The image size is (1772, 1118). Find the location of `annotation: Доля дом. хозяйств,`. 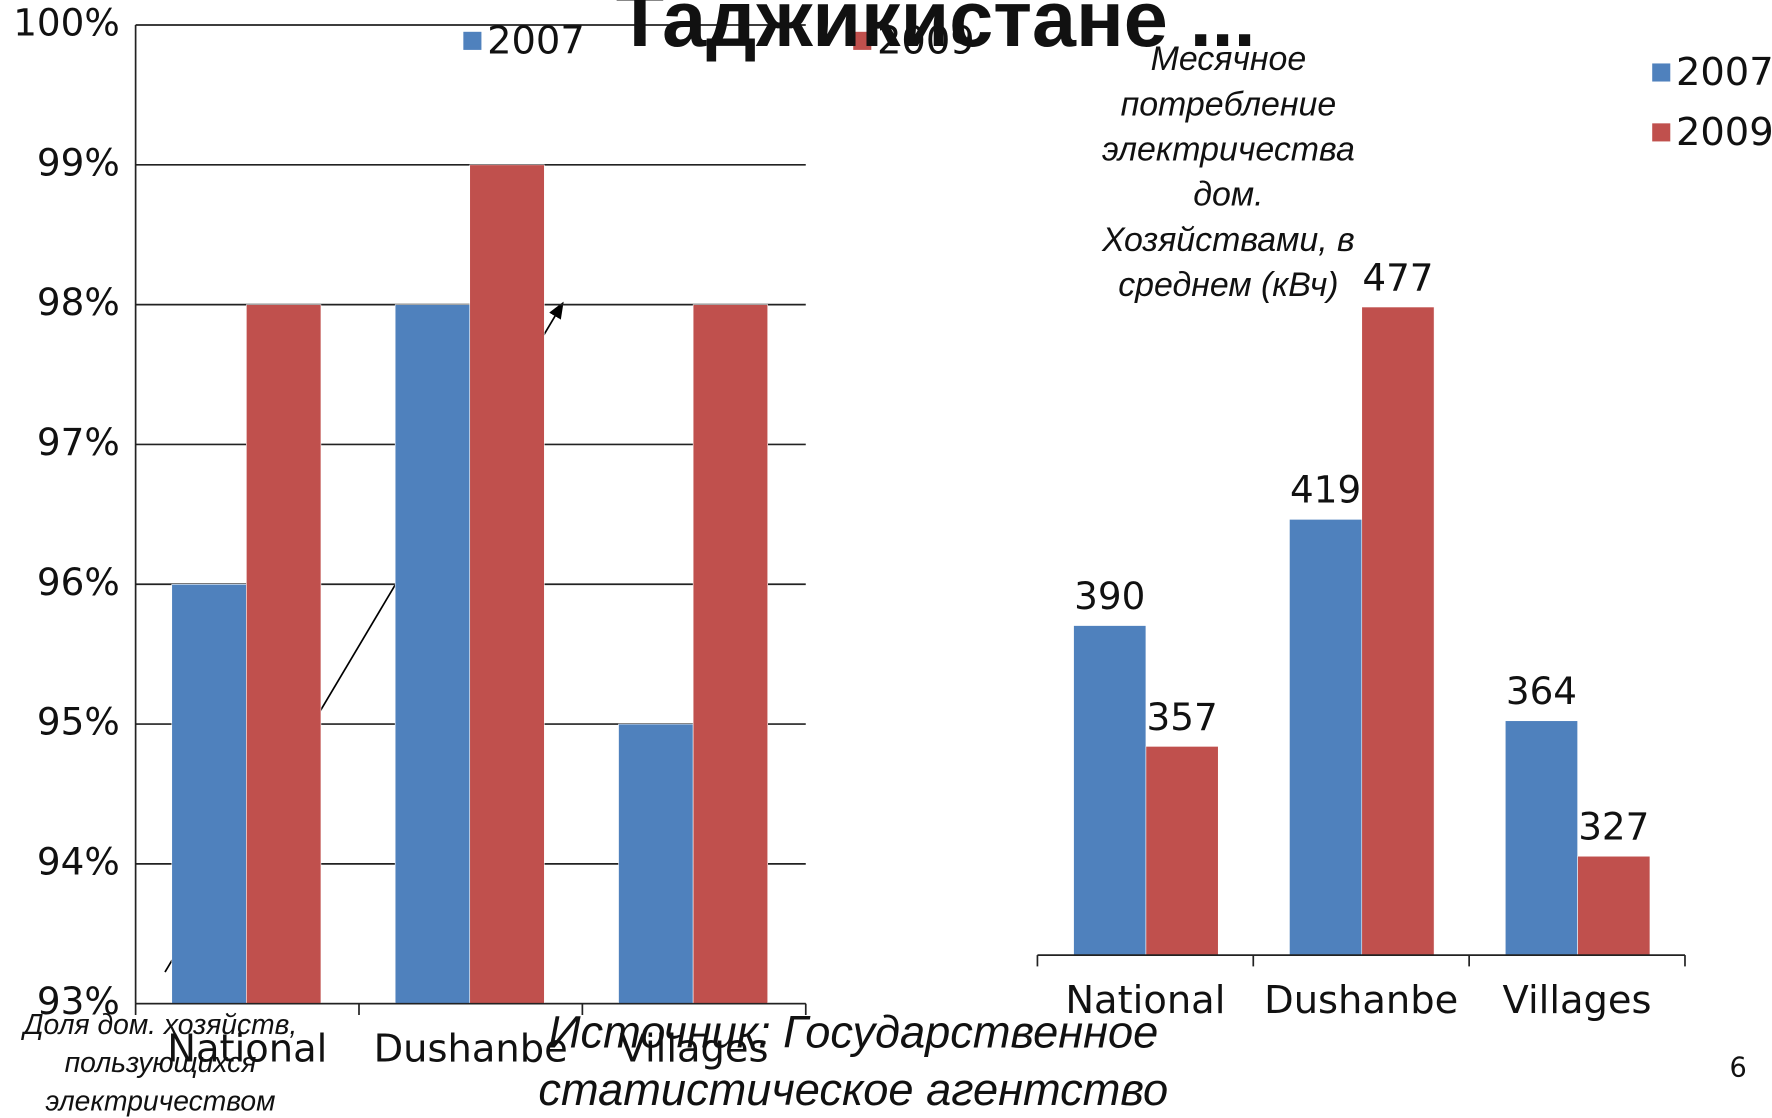

annotation: Доля дом. хозяйств, is located at coordinates (159, 1024).